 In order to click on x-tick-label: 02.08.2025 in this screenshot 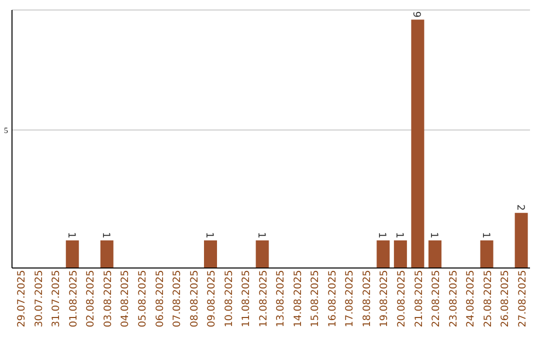, I will do `click(91, 299)`.